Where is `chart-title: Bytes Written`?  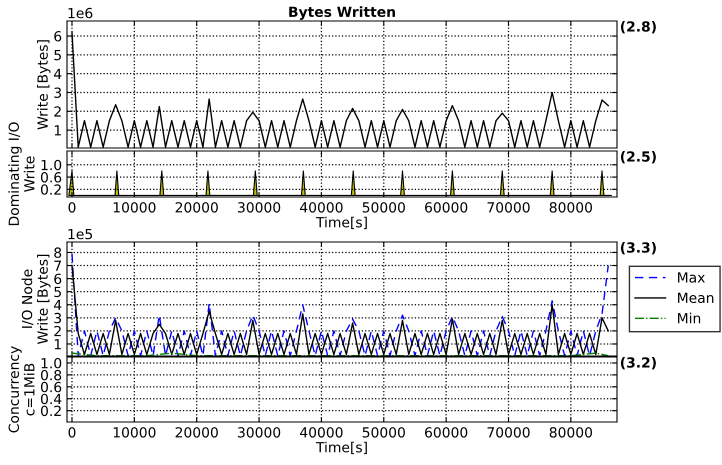
chart-title: Bytes Written is located at coordinates (342, 13).